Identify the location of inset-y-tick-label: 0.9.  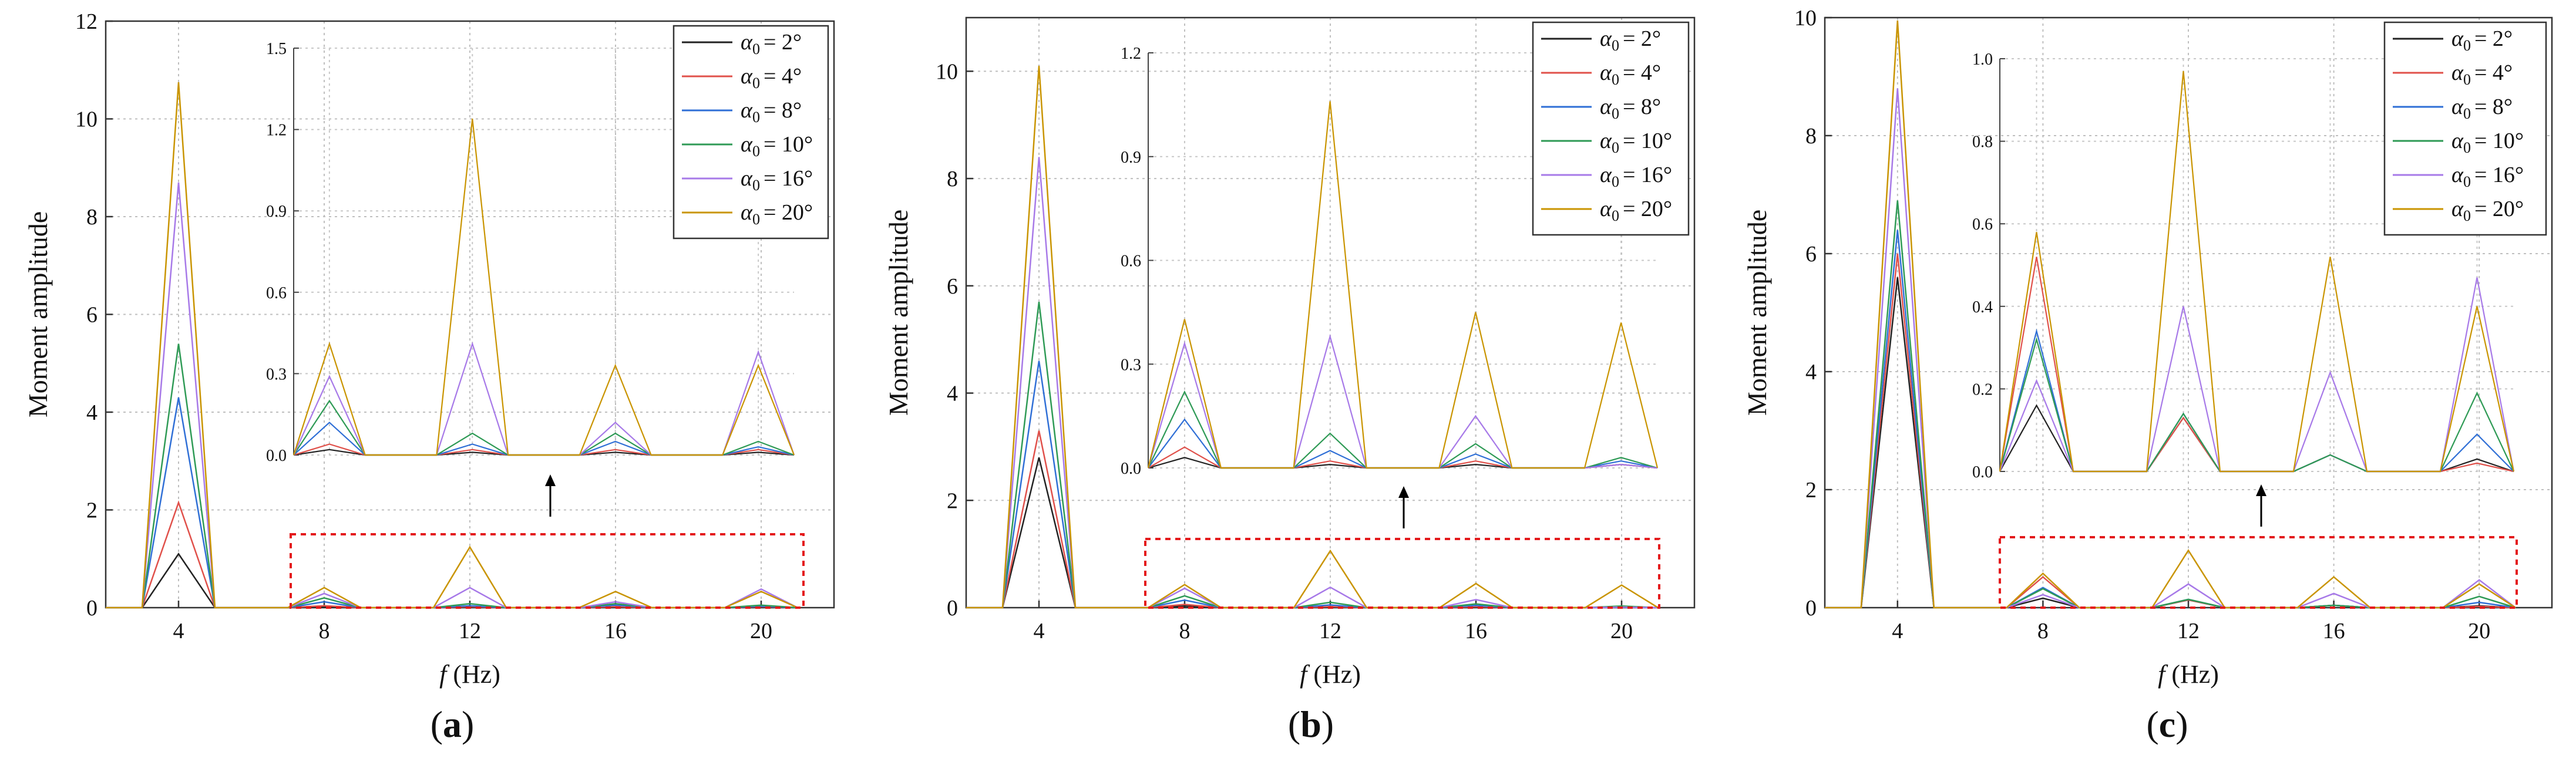
(276, 212).